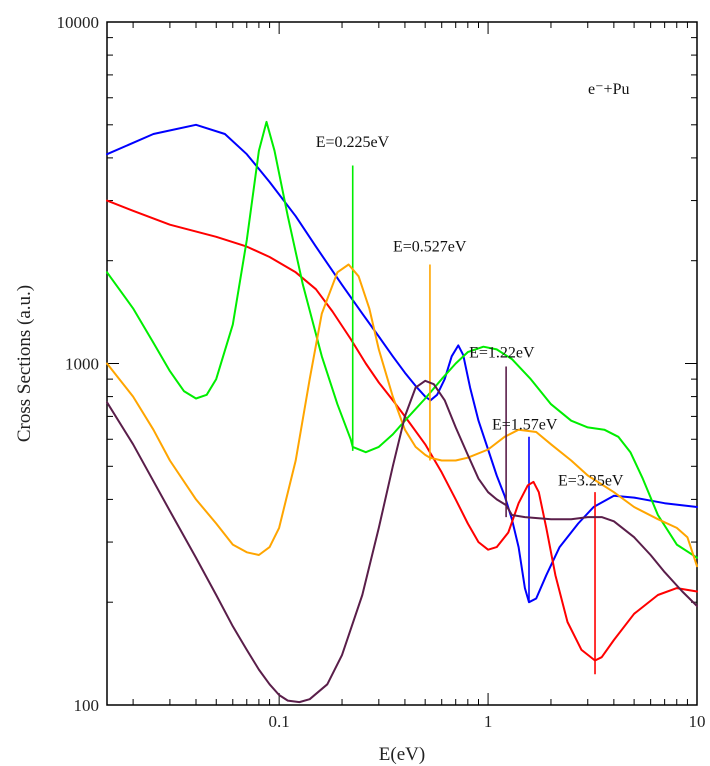  I want to click on x-tick-labels: 0.1 1 10, so click(487, 721).